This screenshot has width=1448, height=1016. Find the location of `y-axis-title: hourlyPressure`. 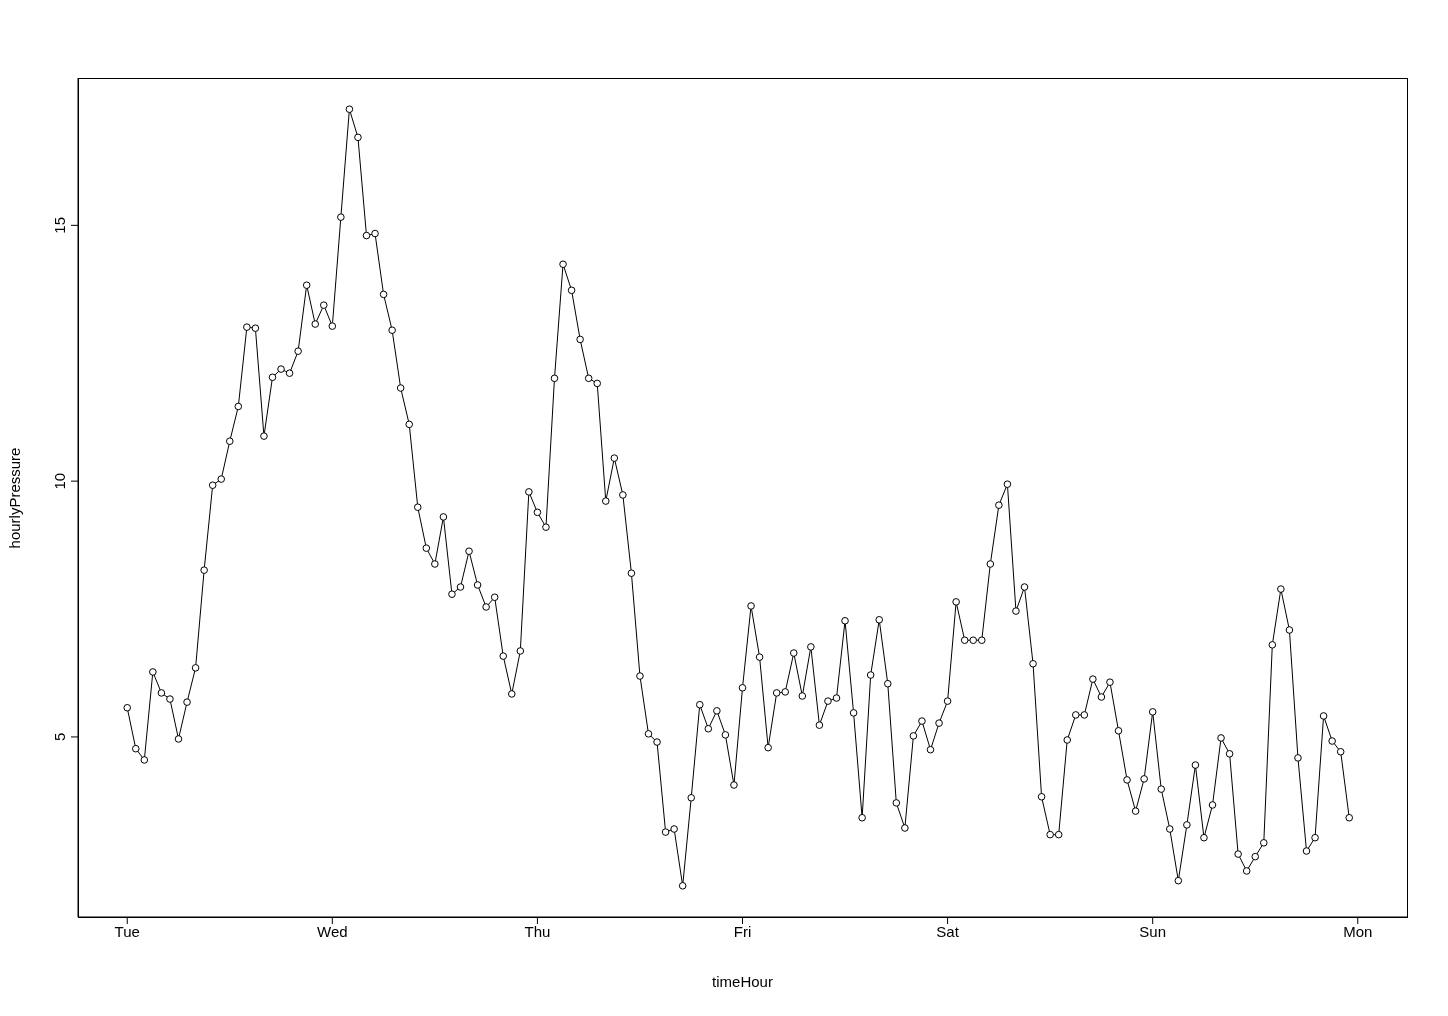

y-axis-title: hourlyPressure is located at coordinates (14, 497).